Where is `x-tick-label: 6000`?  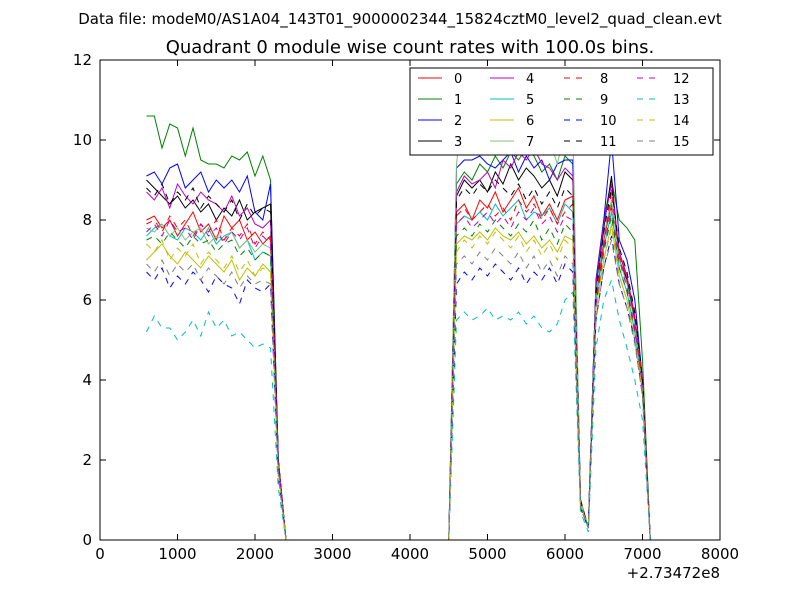
x-tick-label: 6000 is located at coordinates (565, 554).